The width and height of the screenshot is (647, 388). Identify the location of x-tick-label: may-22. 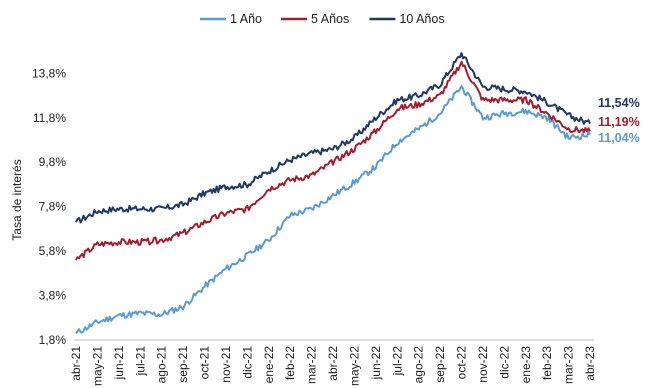
(354, 366).